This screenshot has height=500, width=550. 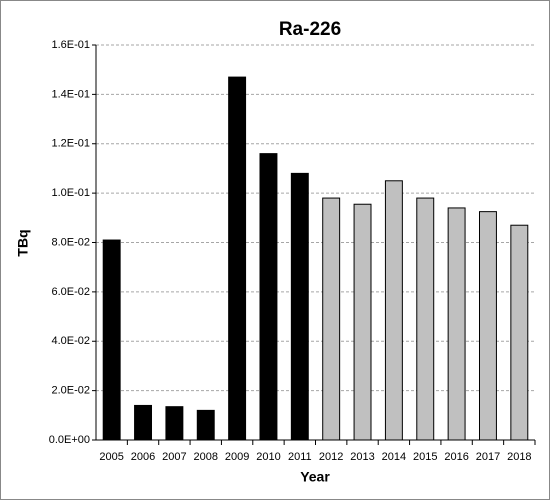 What do you see at coordinates (237, 457) in the screenshot?
I see `x-tick-label: 2009` at bounding box center [237, 457].